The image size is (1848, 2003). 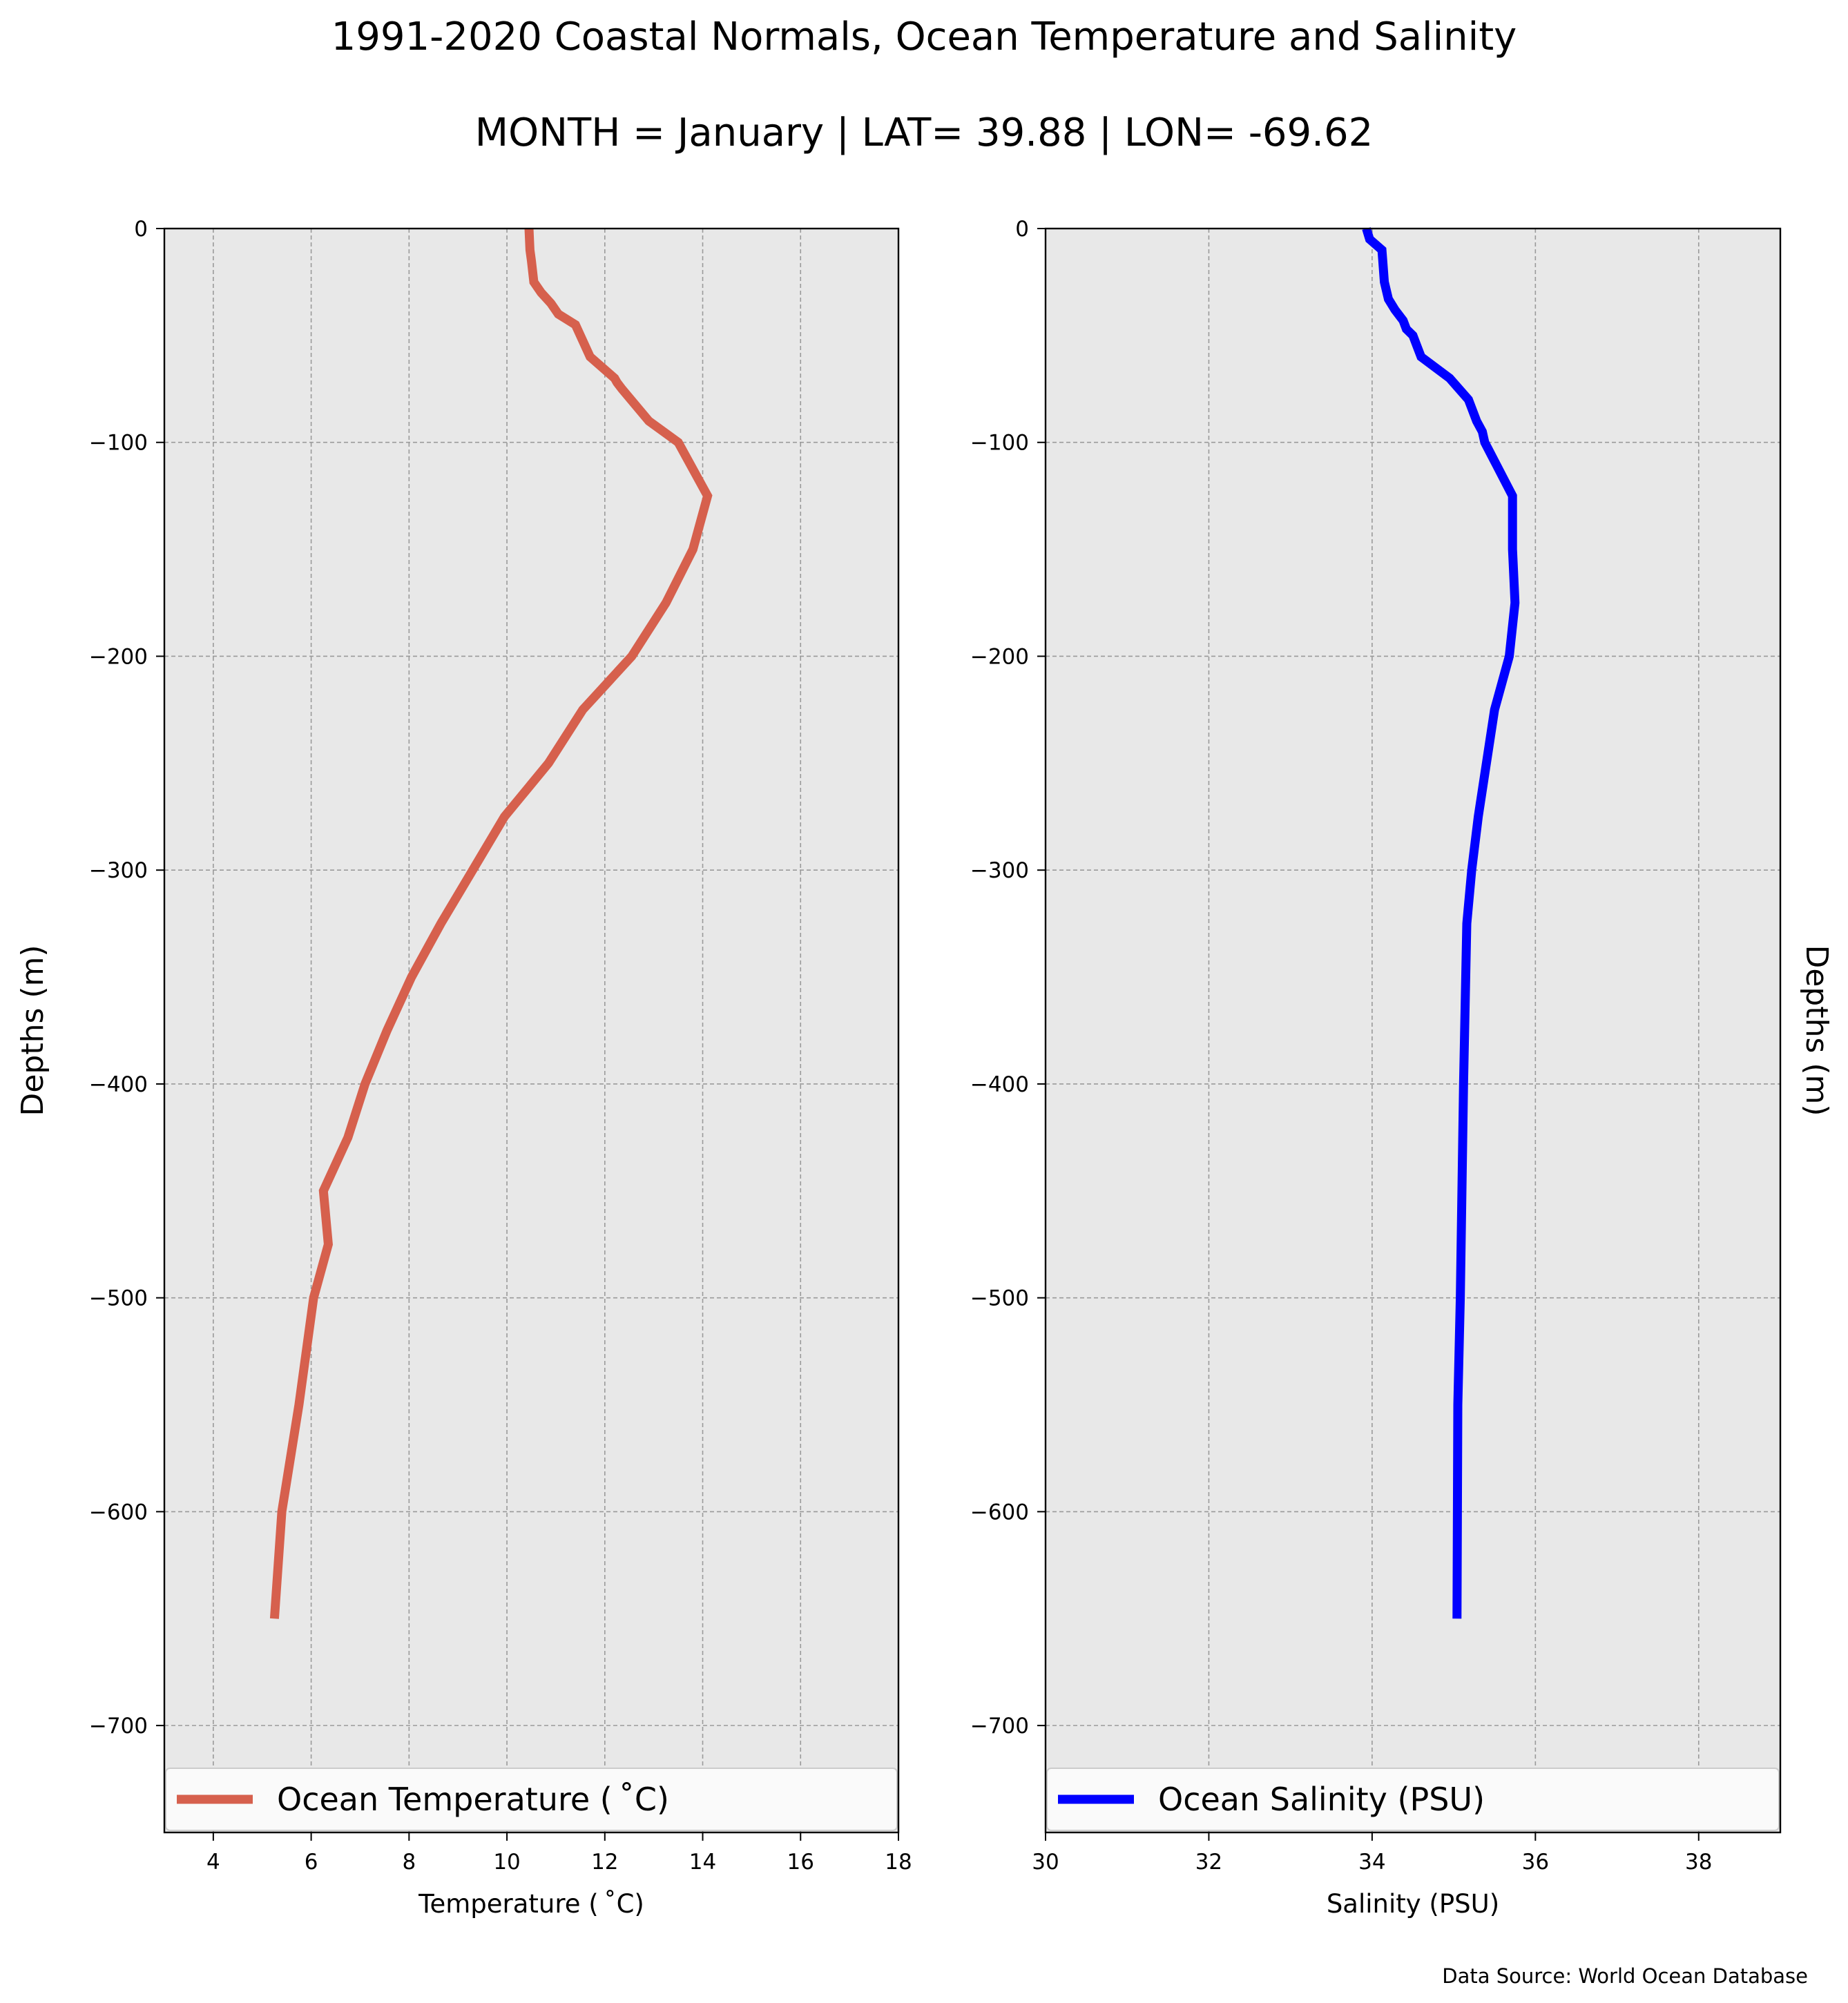 What do you see at coordinates (999, 871) in the screenshot?
I see `salinity-y-tick-label: −300` at bounding box center [999, 871].